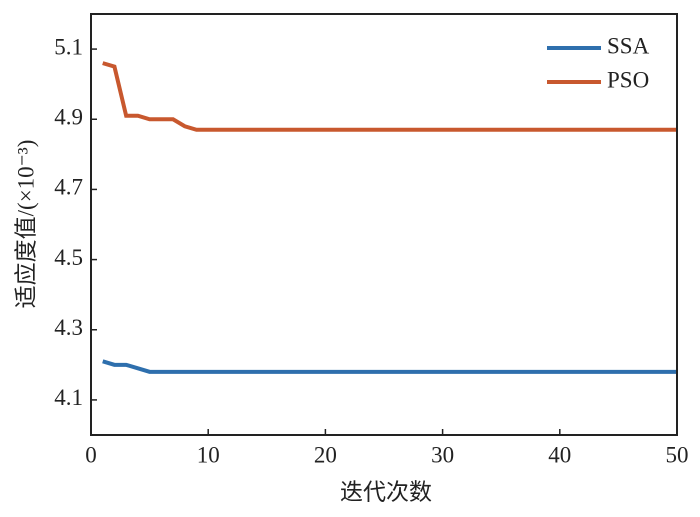 This screenshot has height=517, width=700. I want to click on legend-label: SSA, so click(628, 45).